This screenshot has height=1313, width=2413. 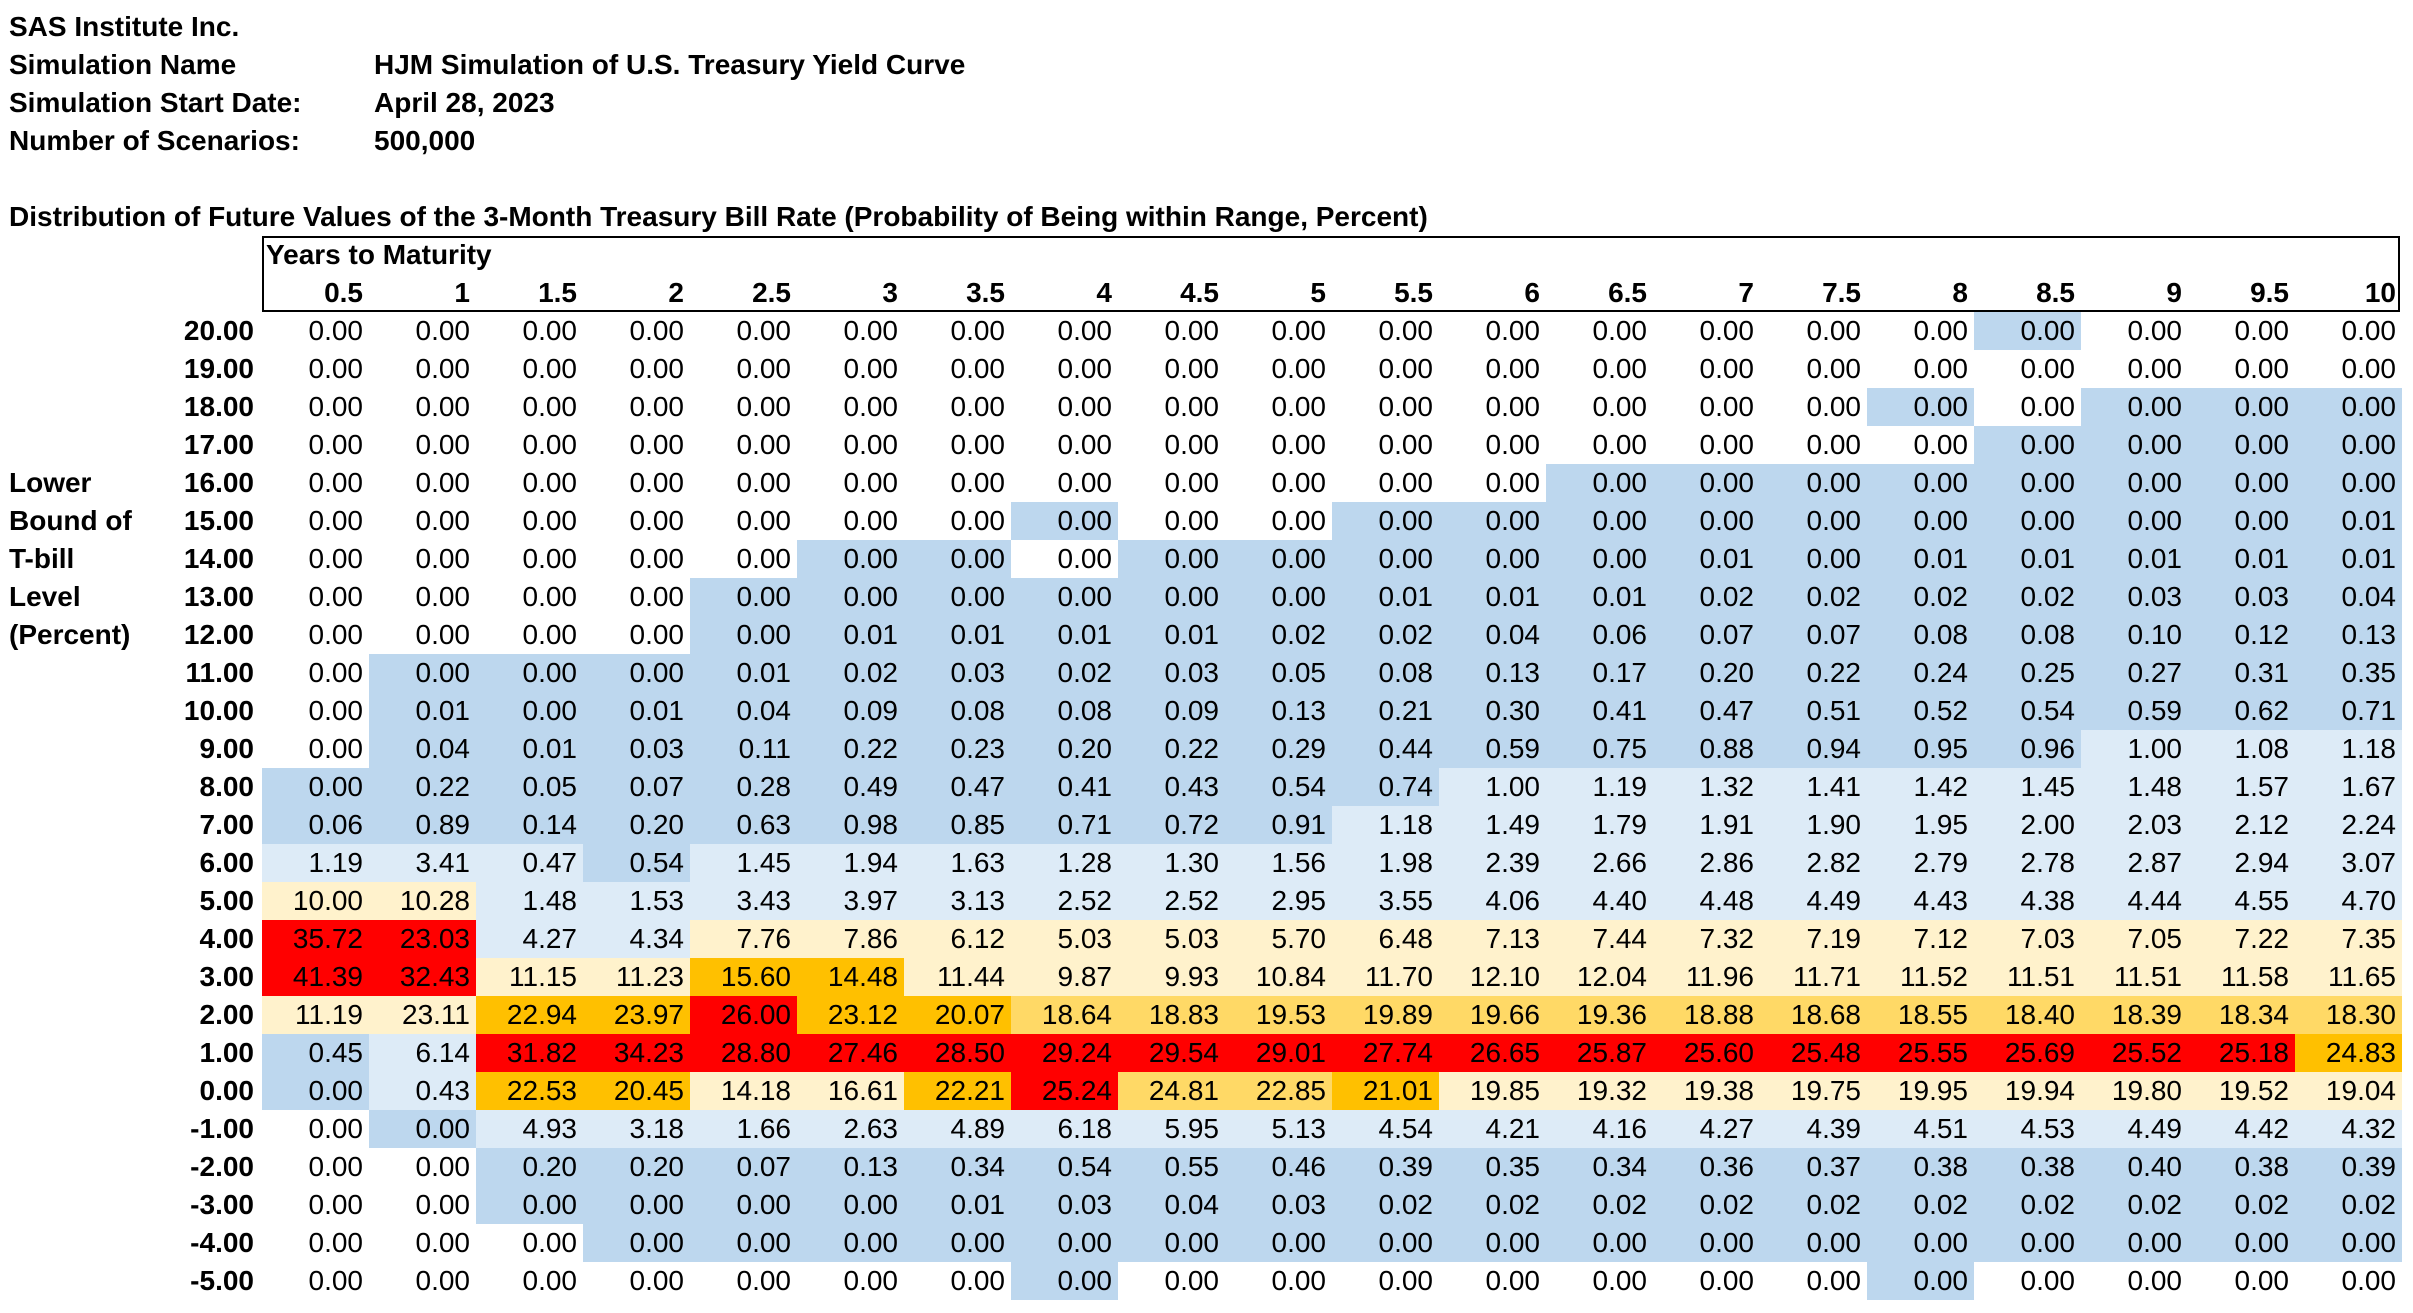 I want to click on column-header: 5, so click(x=1318, y=292).